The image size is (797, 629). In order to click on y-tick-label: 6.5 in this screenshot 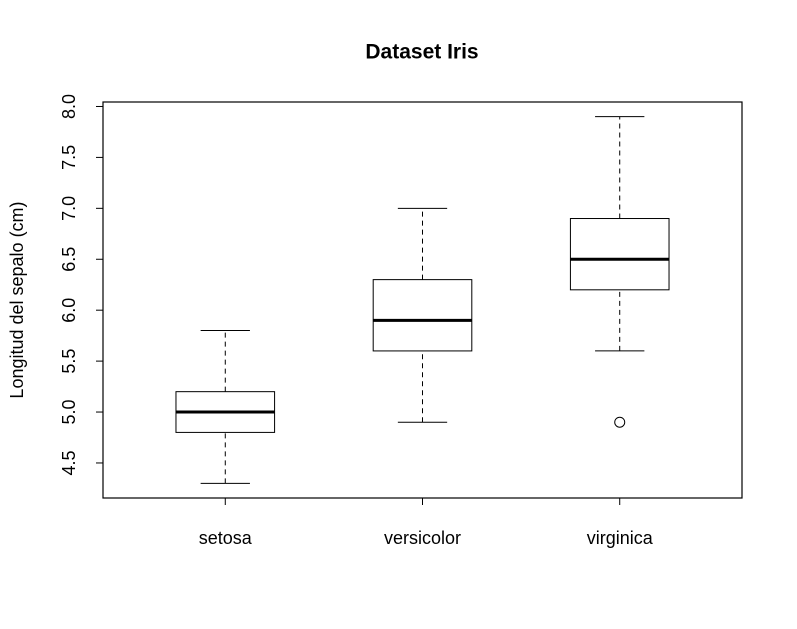, I will do `click(69, 259)`.